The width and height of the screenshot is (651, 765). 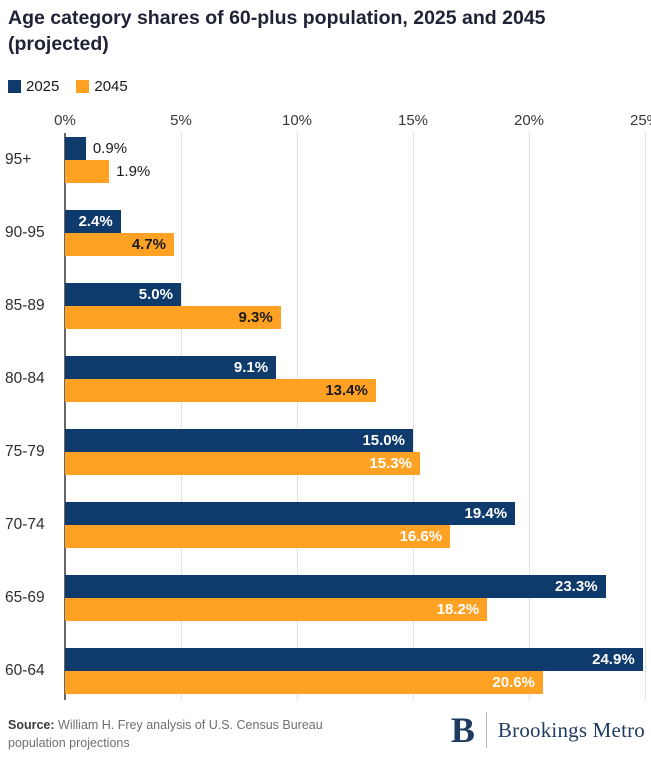 I want to click on brookings-logo: B Brookings Metro, so click(x=548, y=730).